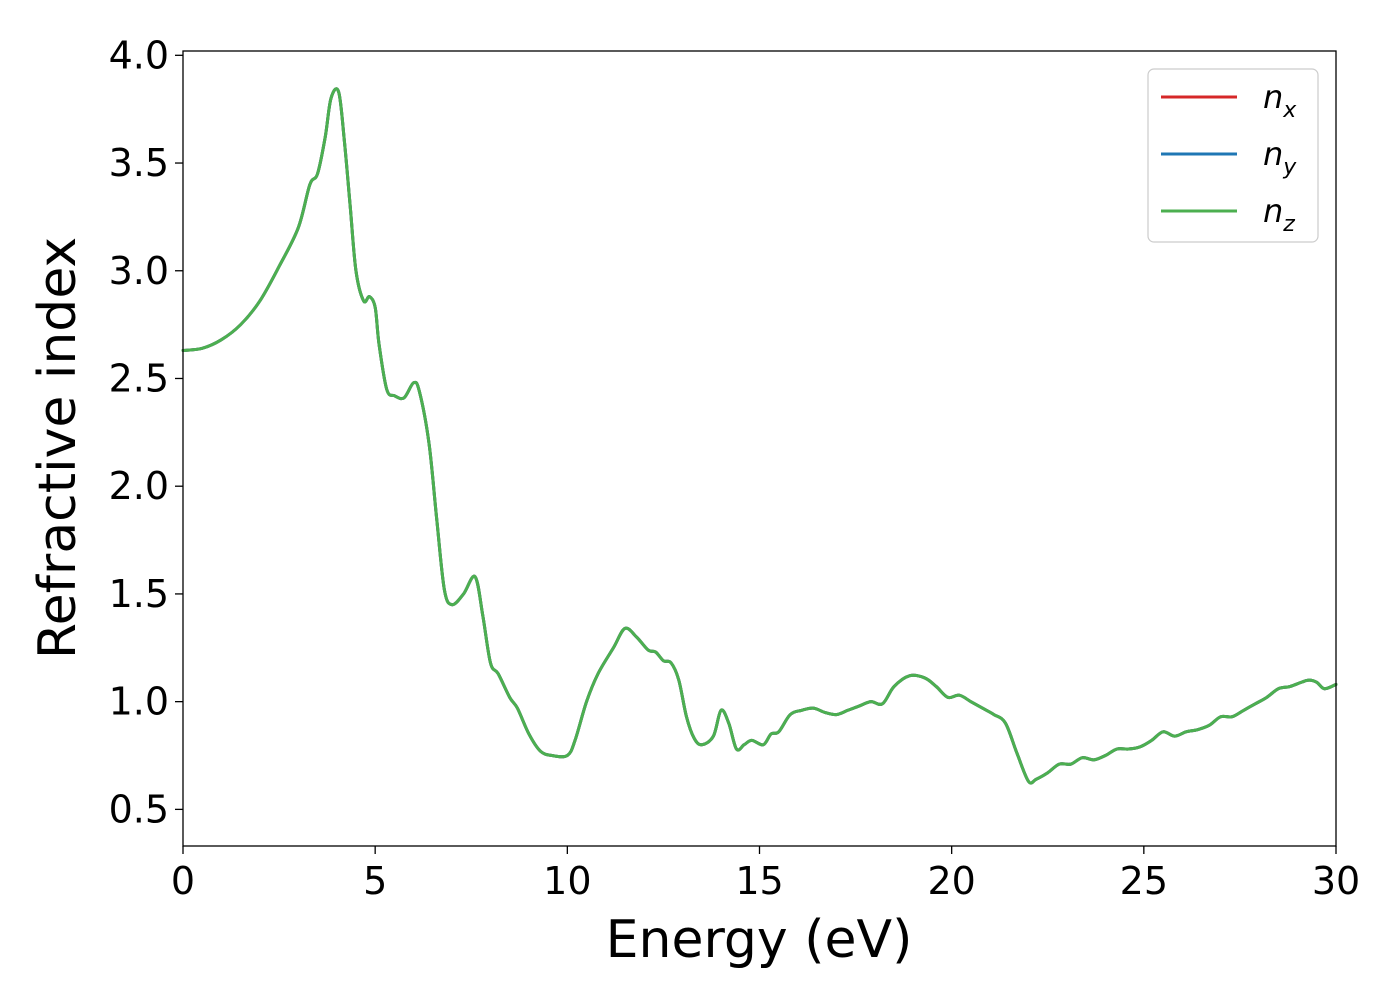 The image size is (1400, 1000). What do you see at coordinates (139, 594) in the screenshot?
I see `y-tick-label: 1.5` at bounding box center [139, 594].